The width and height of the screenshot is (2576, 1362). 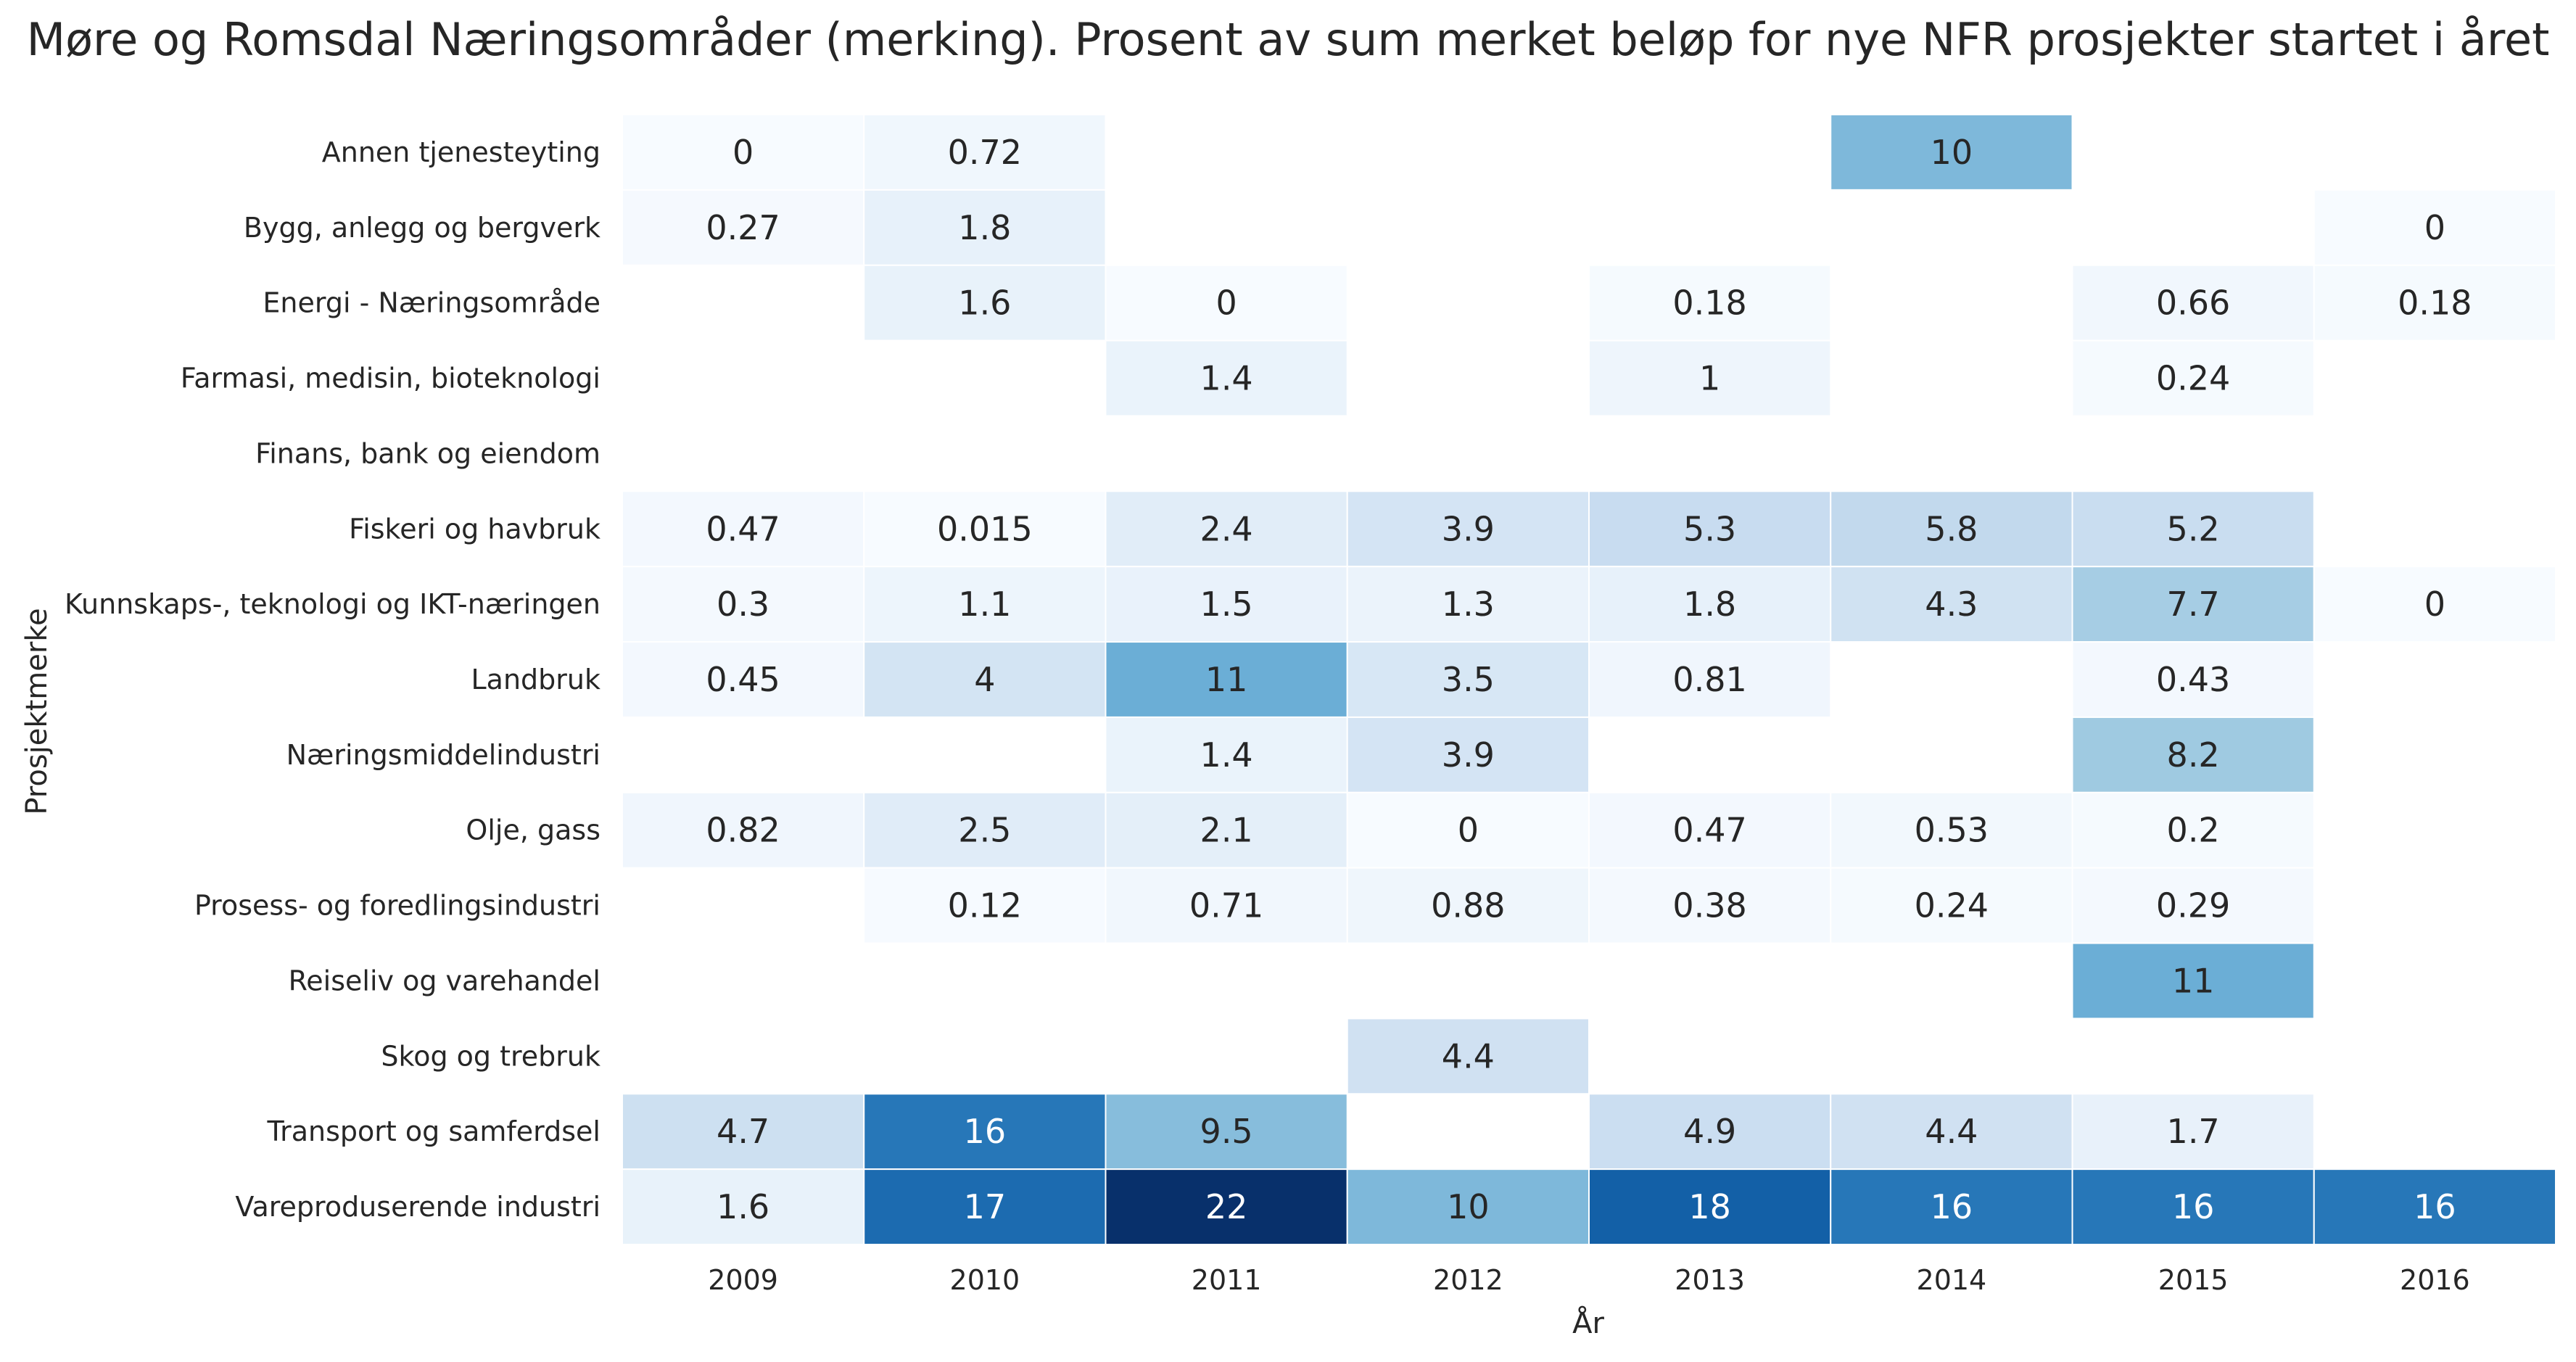 What do you see at coordinates (743, 528) in the screenshot?
I see `cell-value-label: 0.47` at bounding box center [743, 528].